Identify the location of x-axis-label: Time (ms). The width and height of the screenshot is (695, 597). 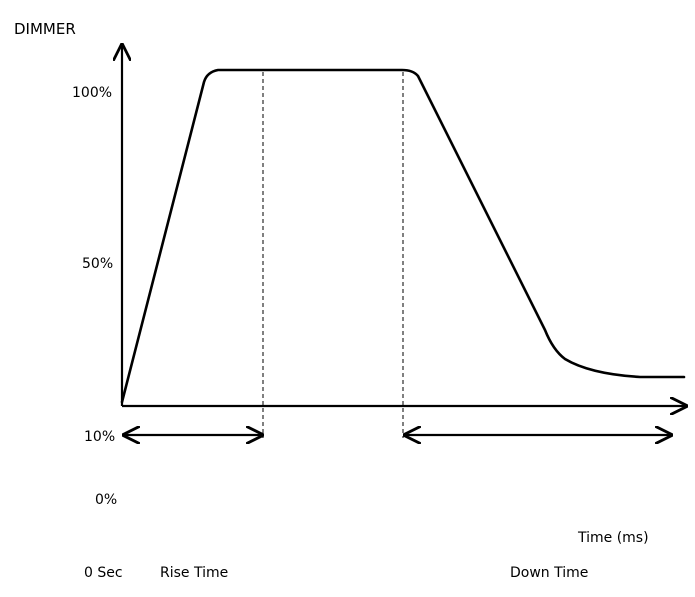
(613, 538).